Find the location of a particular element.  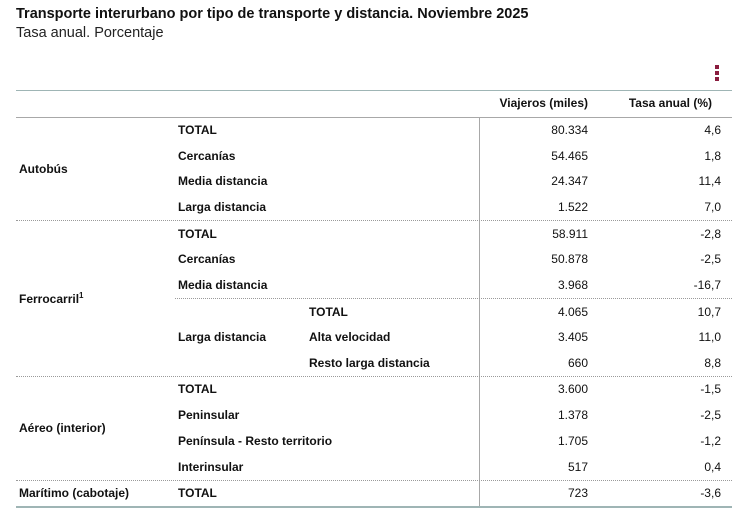

subgroup-separator is located at coordinates (453, 298).